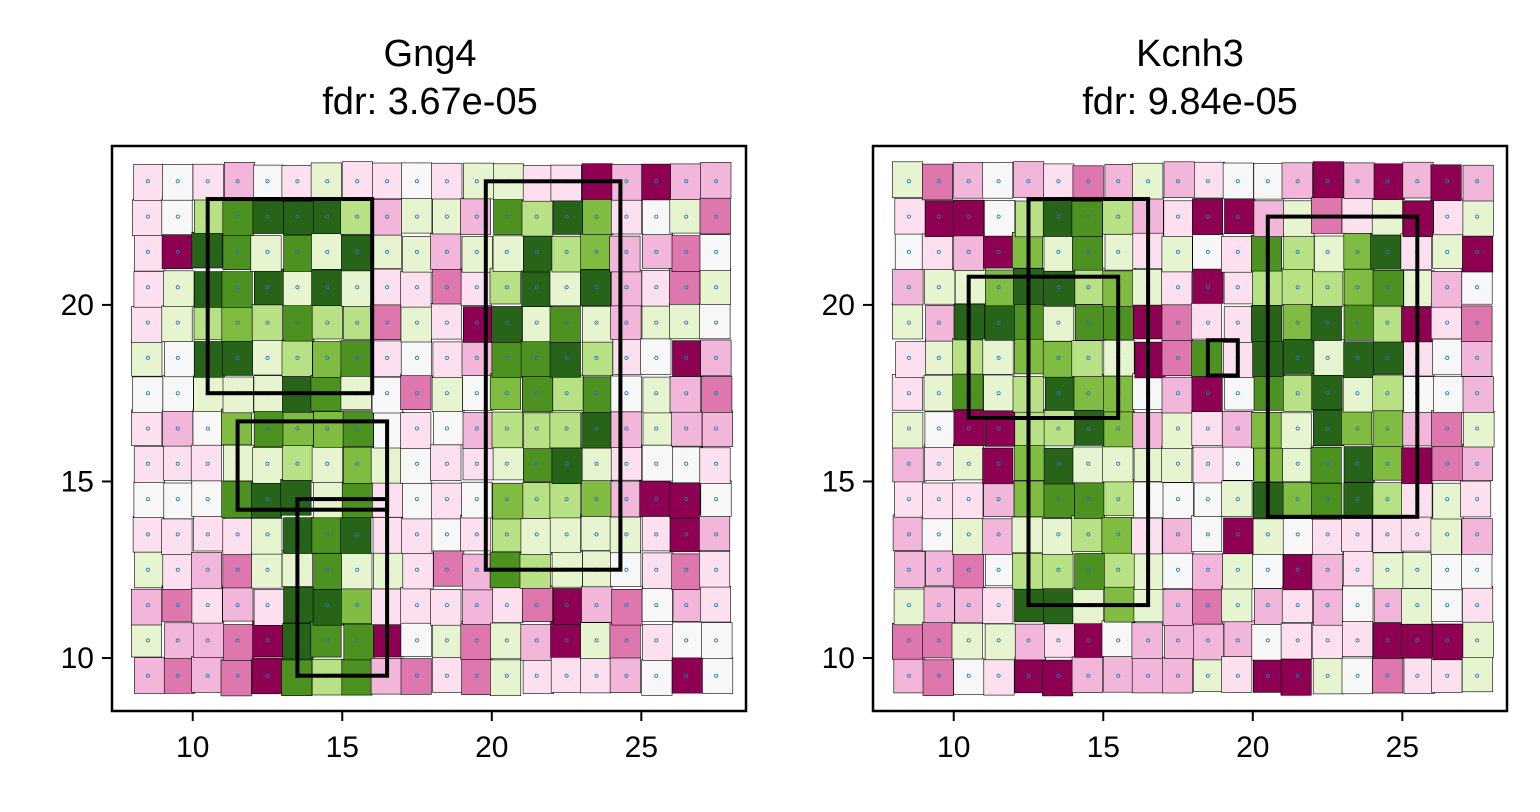  I want to click on contours-layer, so click(1193, 402).